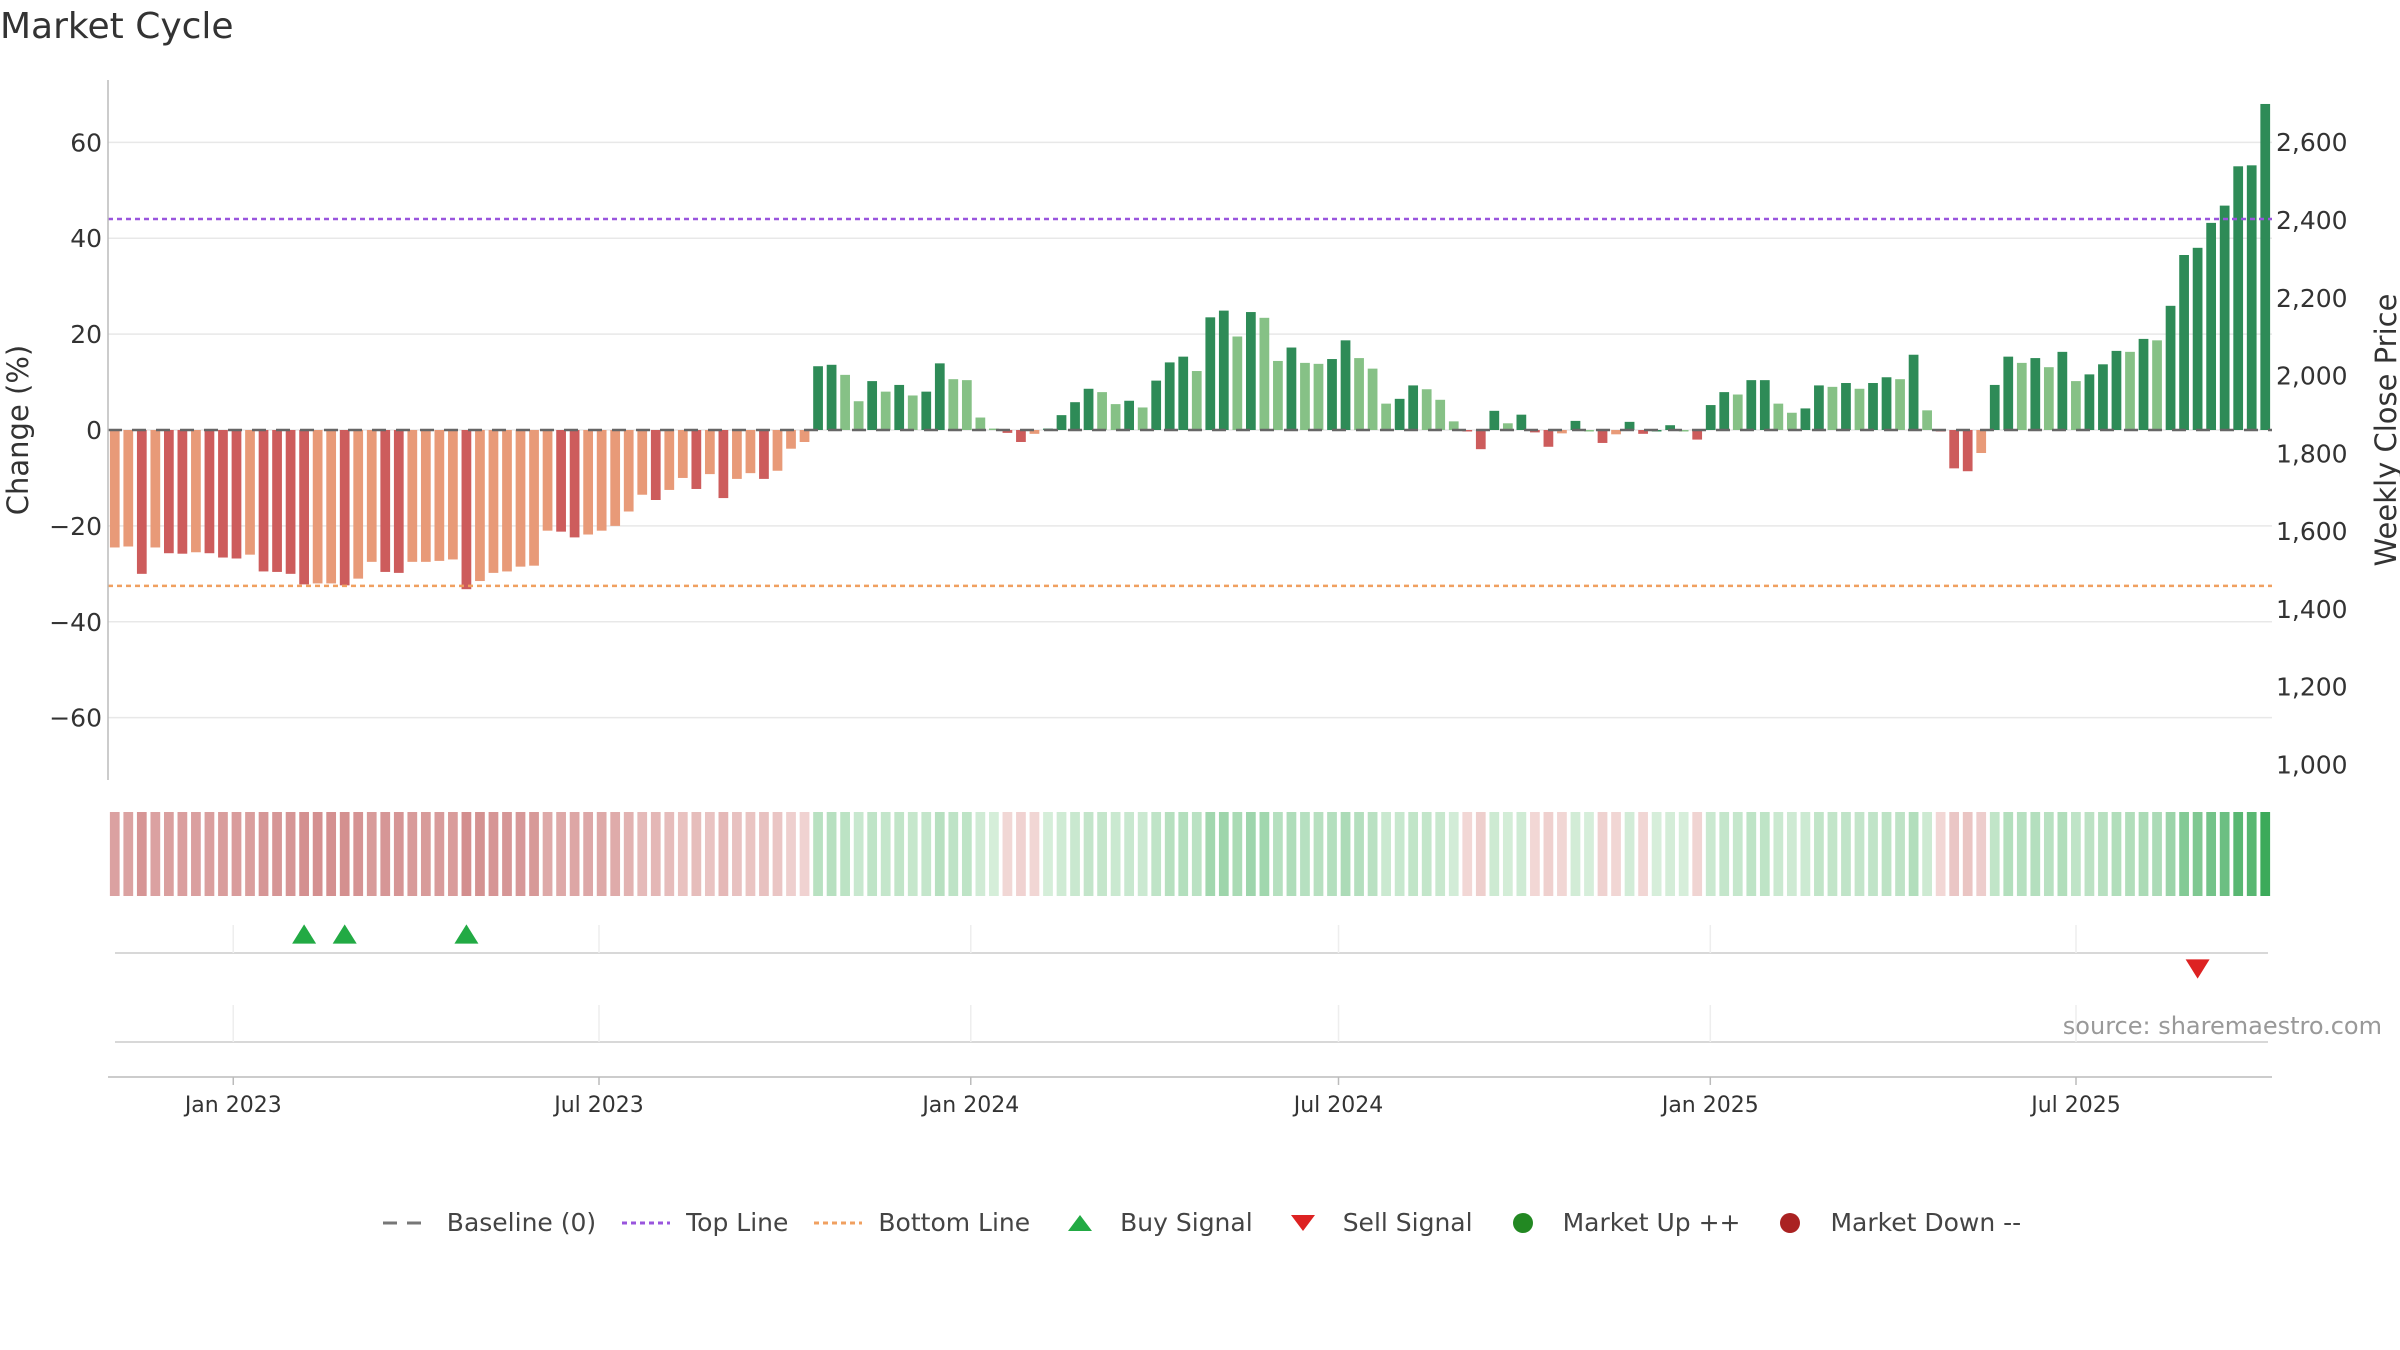 The width and height of the screenshot is (2400, 1350). What do you see at coordinates (2075, 1105) in the screenshot?
I see `x-tick-label: Jul 2025` at bounding box center [2075, 1105].